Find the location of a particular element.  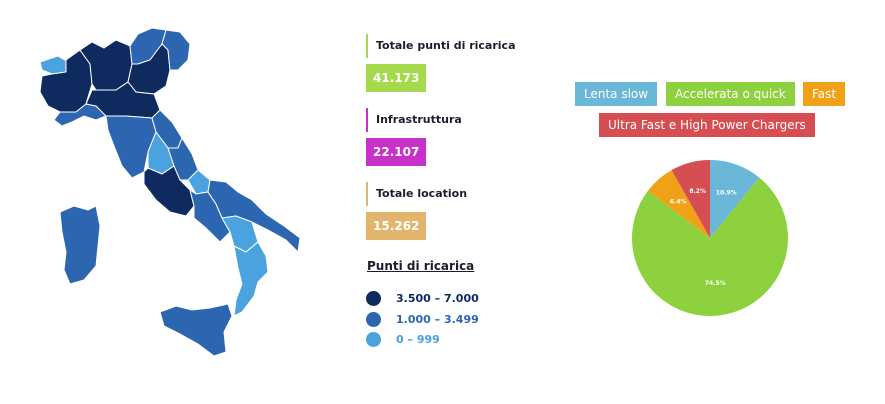

pie-slice-slow is located at coordinates (735, 199).